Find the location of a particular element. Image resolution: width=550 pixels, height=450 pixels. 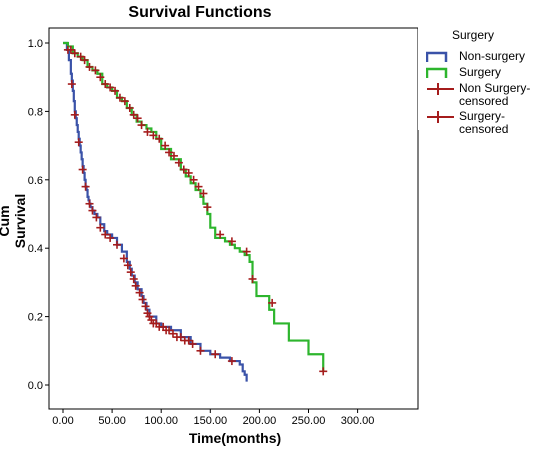

legend-label-non-surgery-censored: Non Surgery-censored is located at coordinates (495, 94).